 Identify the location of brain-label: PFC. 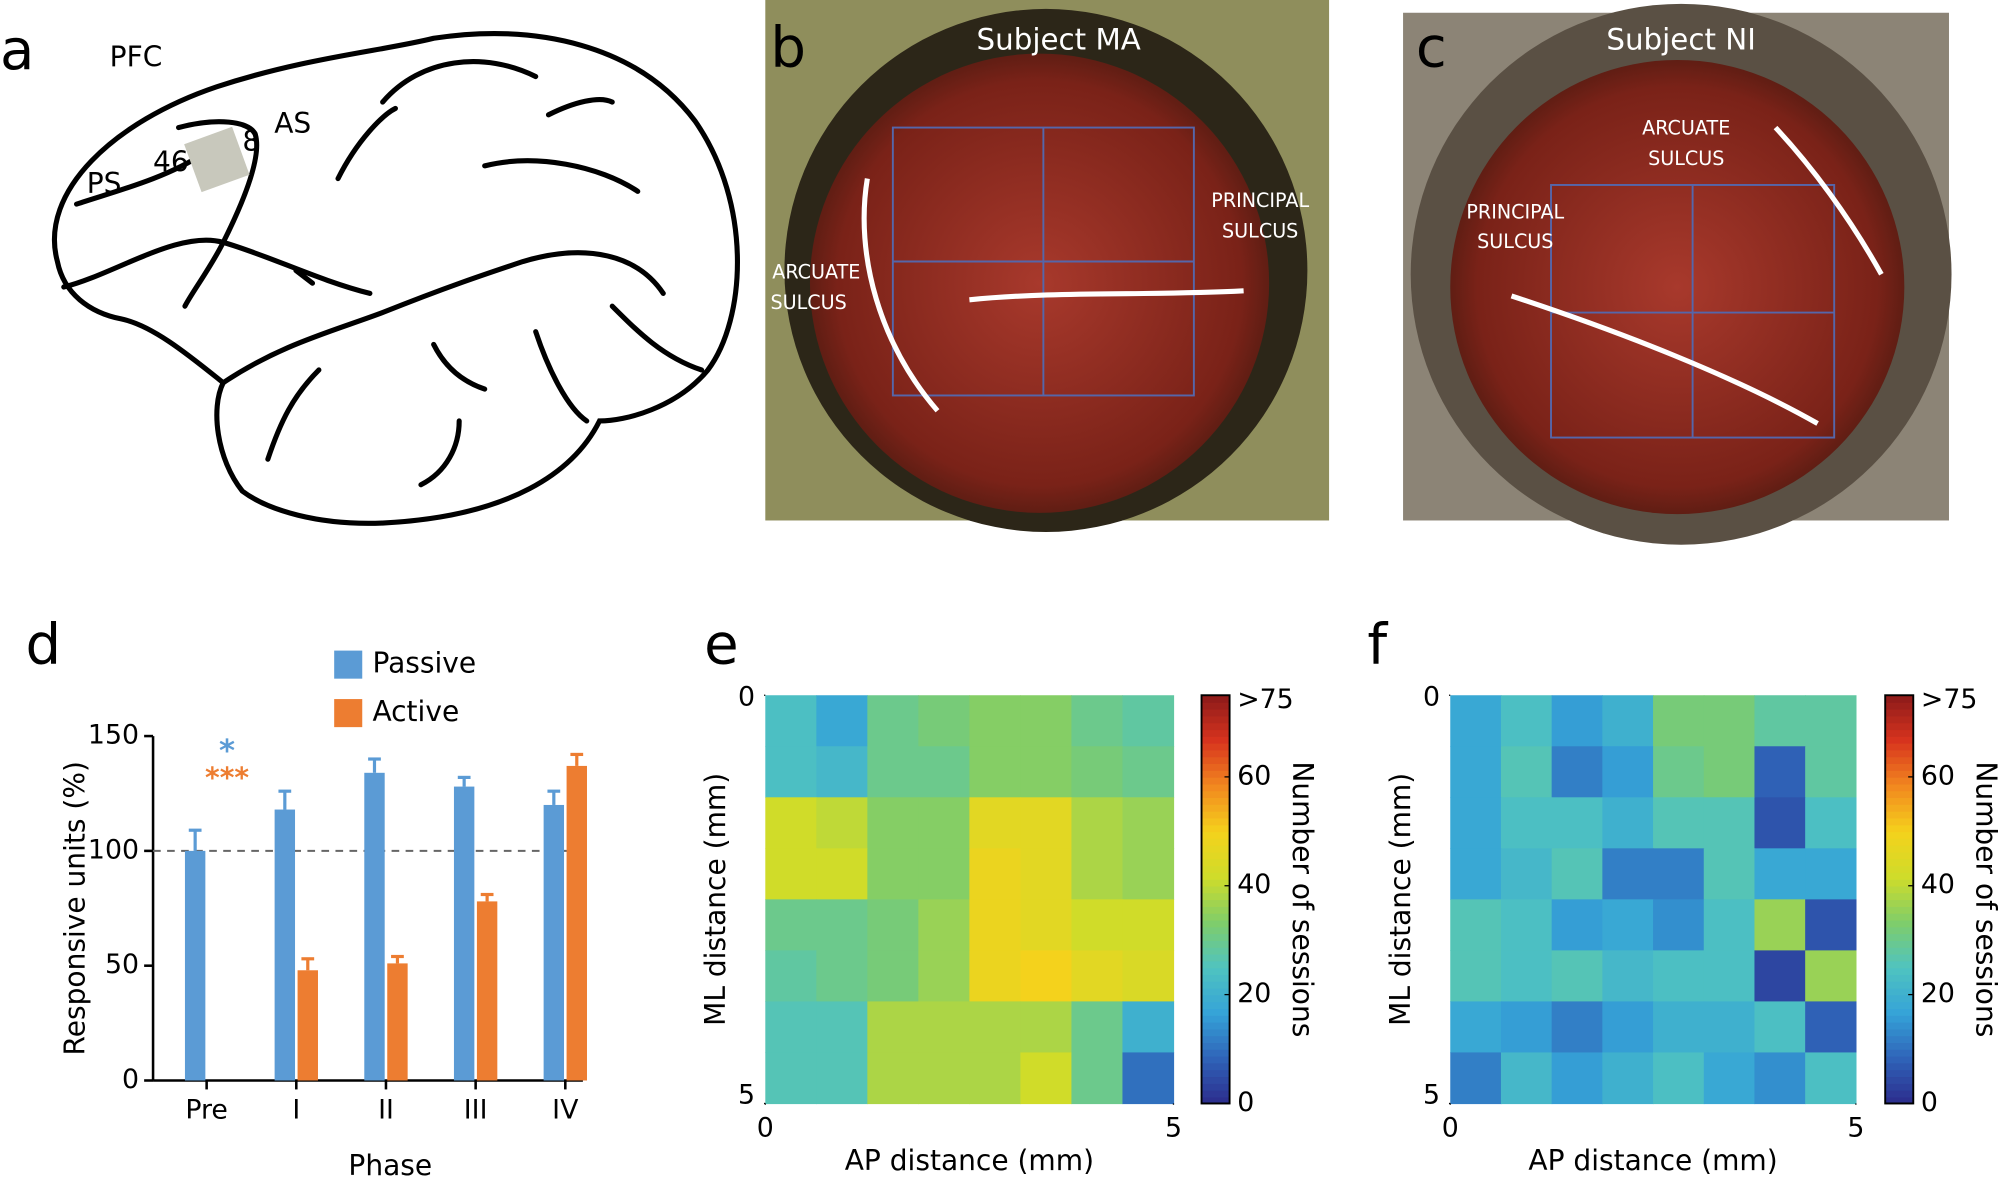
(136, 57).